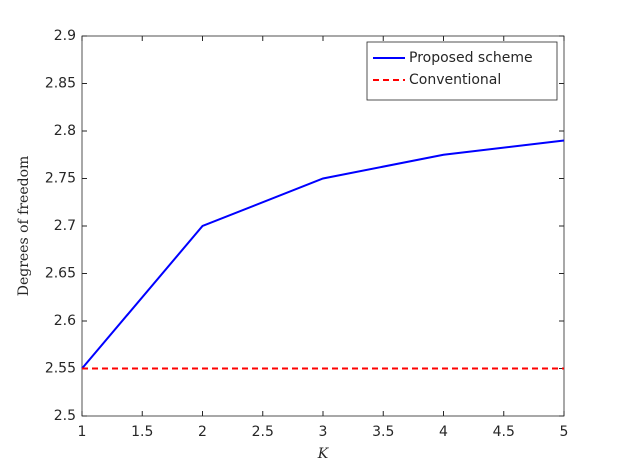 This screenshot has height=467, width=623. I want to click on x-tick-label: 1, so click(82, 432).